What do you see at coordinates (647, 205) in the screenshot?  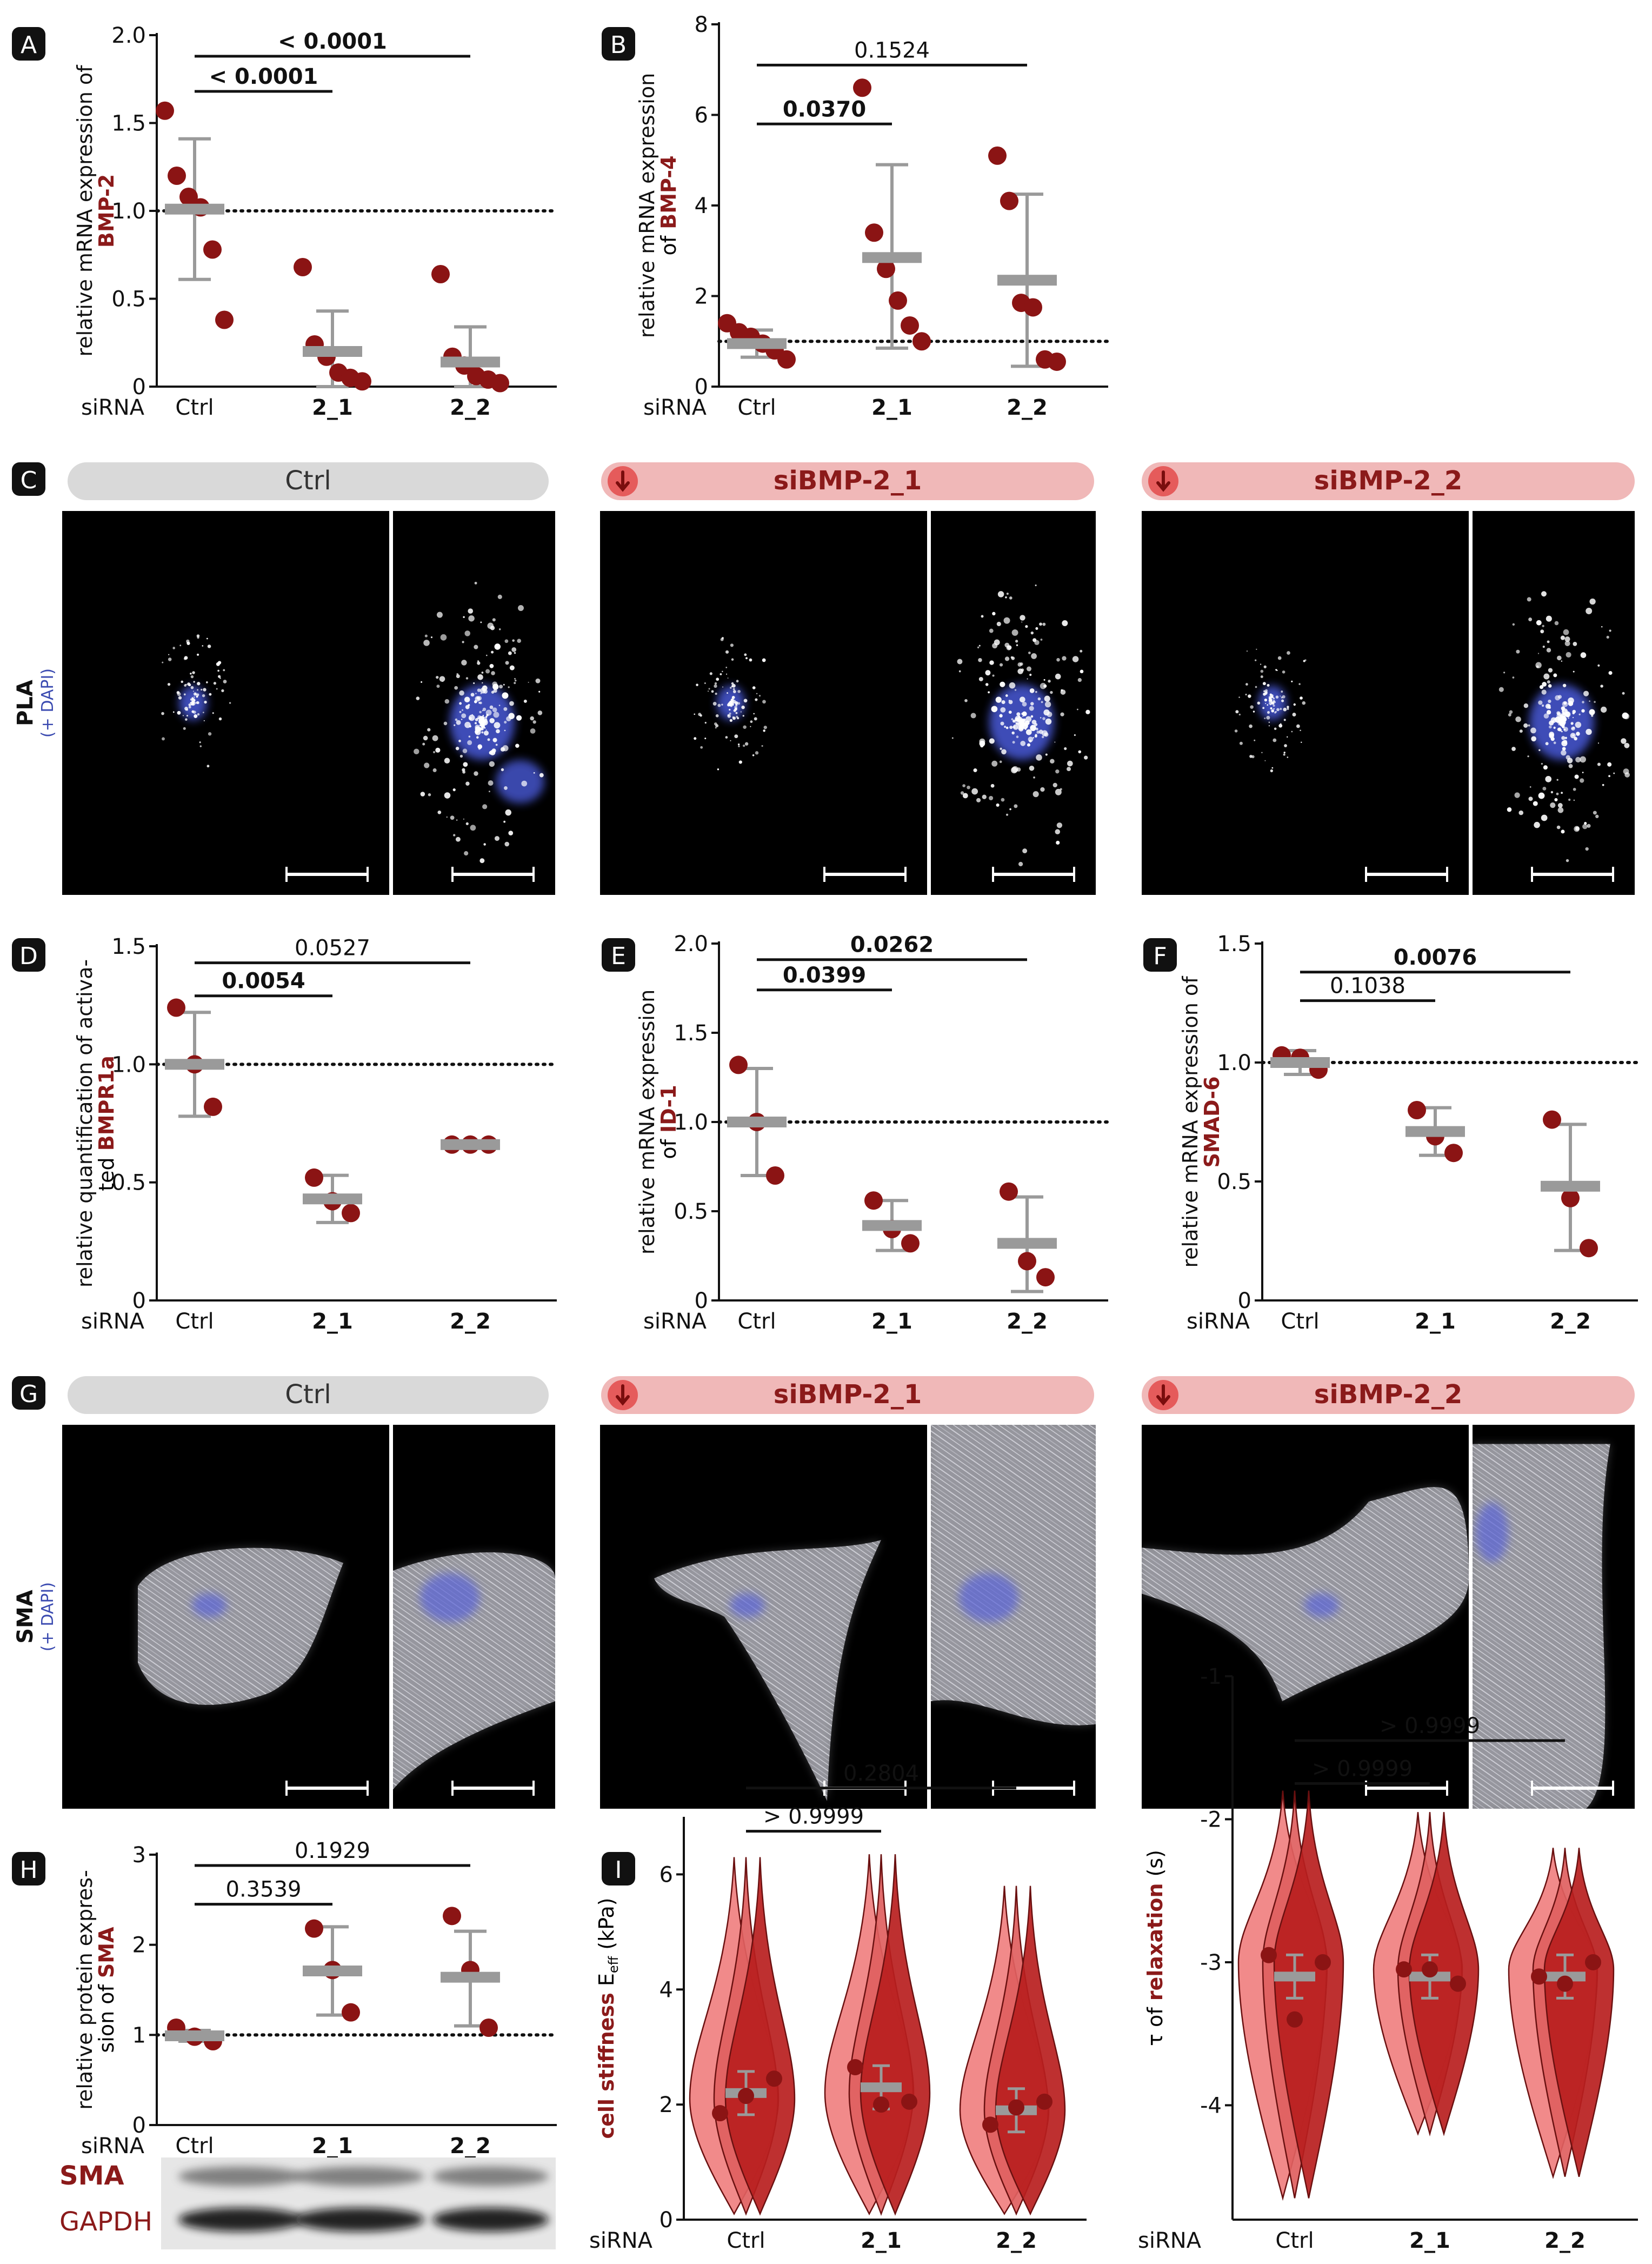 I see `y-axis-title-line1: relative mRNA expression` at bounding box center [647, 205].